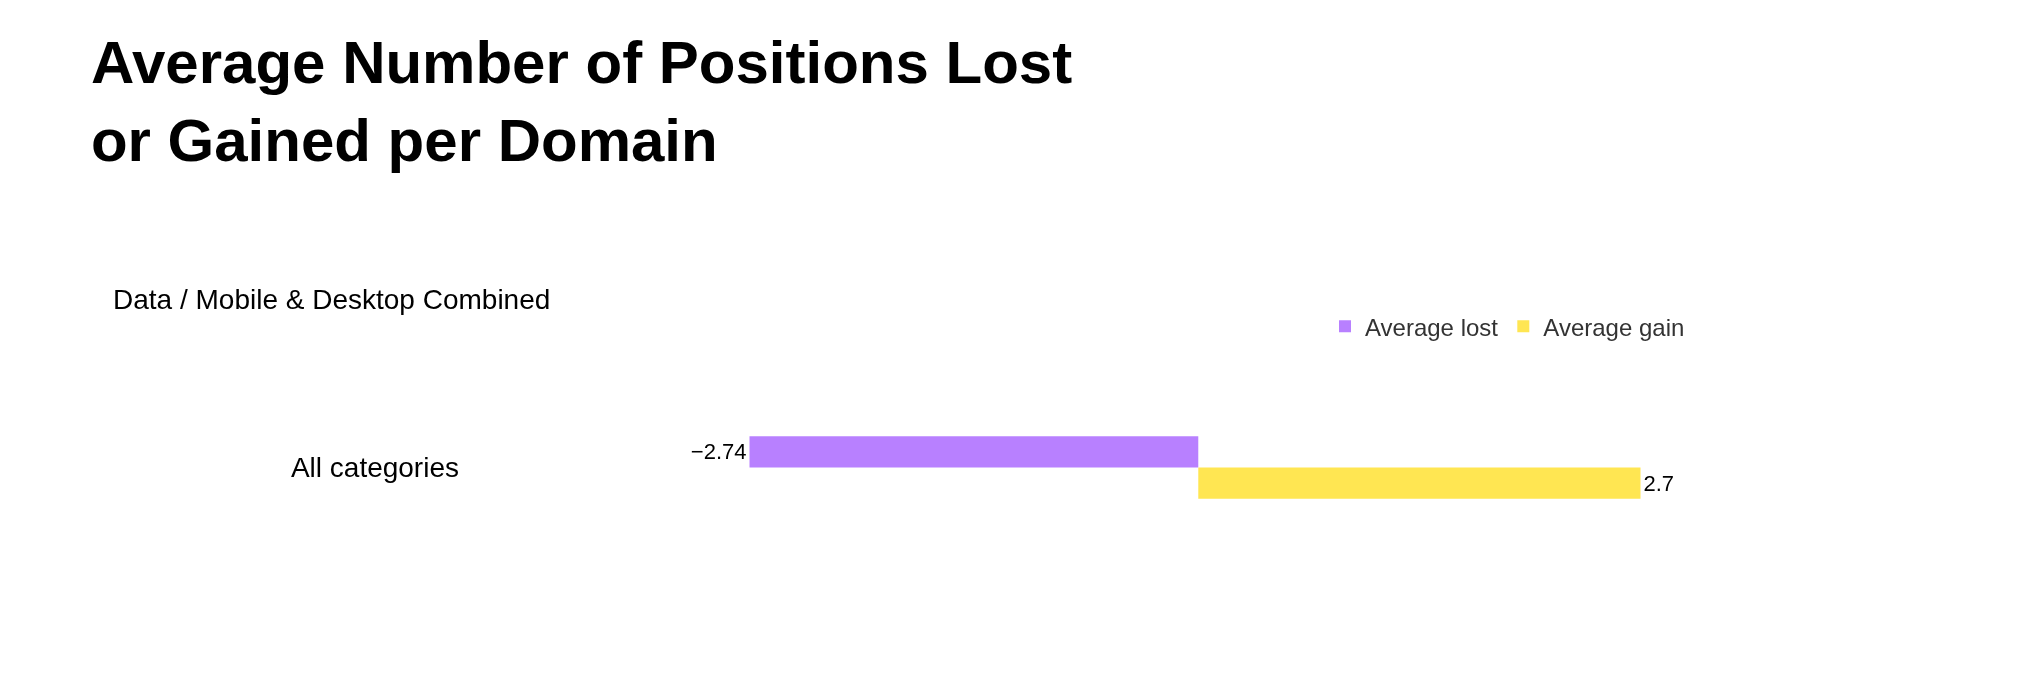 The height and width of the screenshot is (695, 2020). Describe the element at coordinates (718, 452) in the screenshot. I see `data-label: −2.74` at that location.